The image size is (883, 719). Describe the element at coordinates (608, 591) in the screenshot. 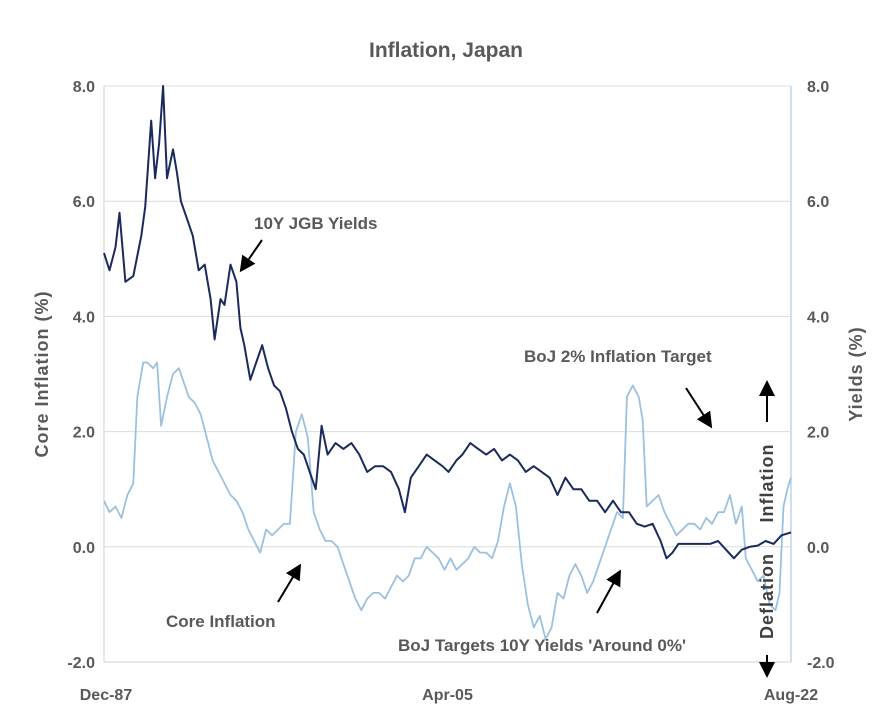

I see `arrow-boj-yield-target` at that location.